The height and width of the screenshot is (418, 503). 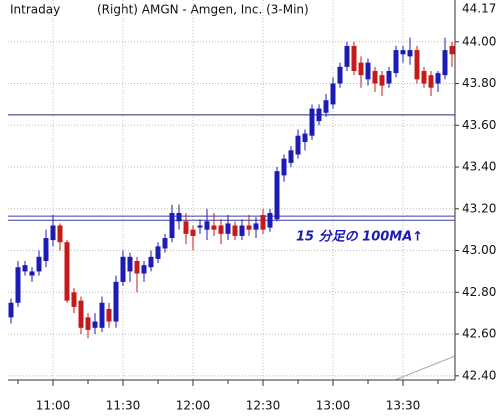 What do you see at coordinates (479, 208) in the screenshot?
I see `y-tick-label: 43.20` at bounding box center [479, 208].